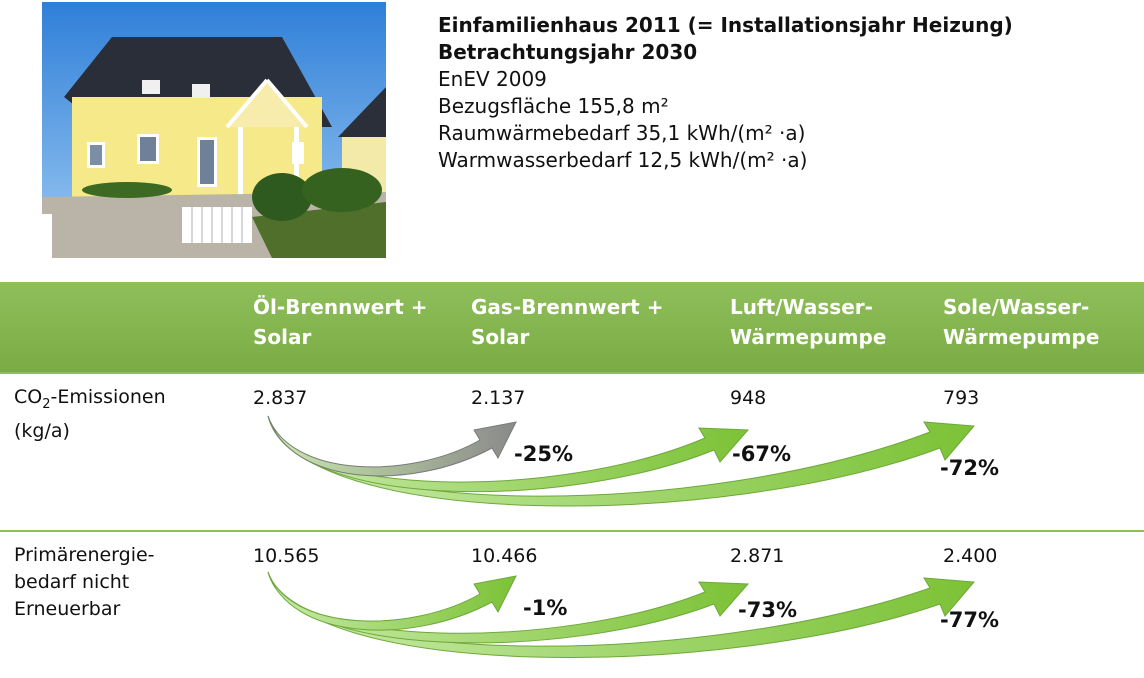 This screenshot has width=1144, height=678. What do you see at coordinates (392, 446) in the screenshot?
I see `arrow-co2-to-gas` at bounding box center [392, 446].